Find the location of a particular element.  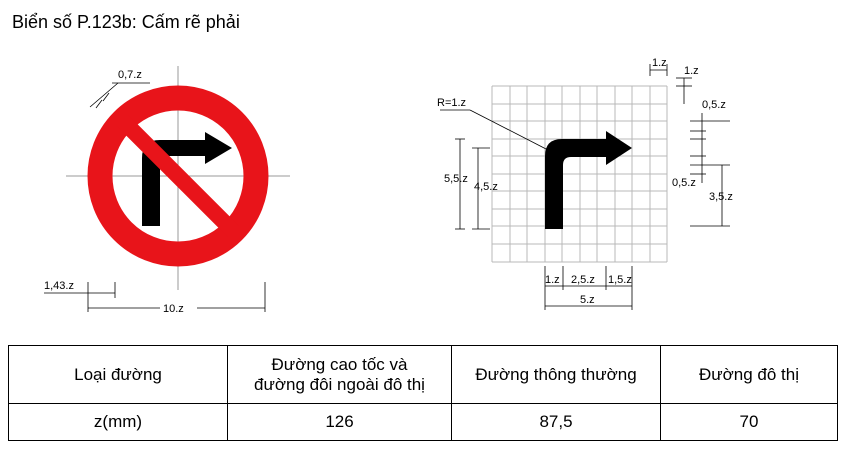

dim-radius: R=1.z is located at coordinates (451, 103).